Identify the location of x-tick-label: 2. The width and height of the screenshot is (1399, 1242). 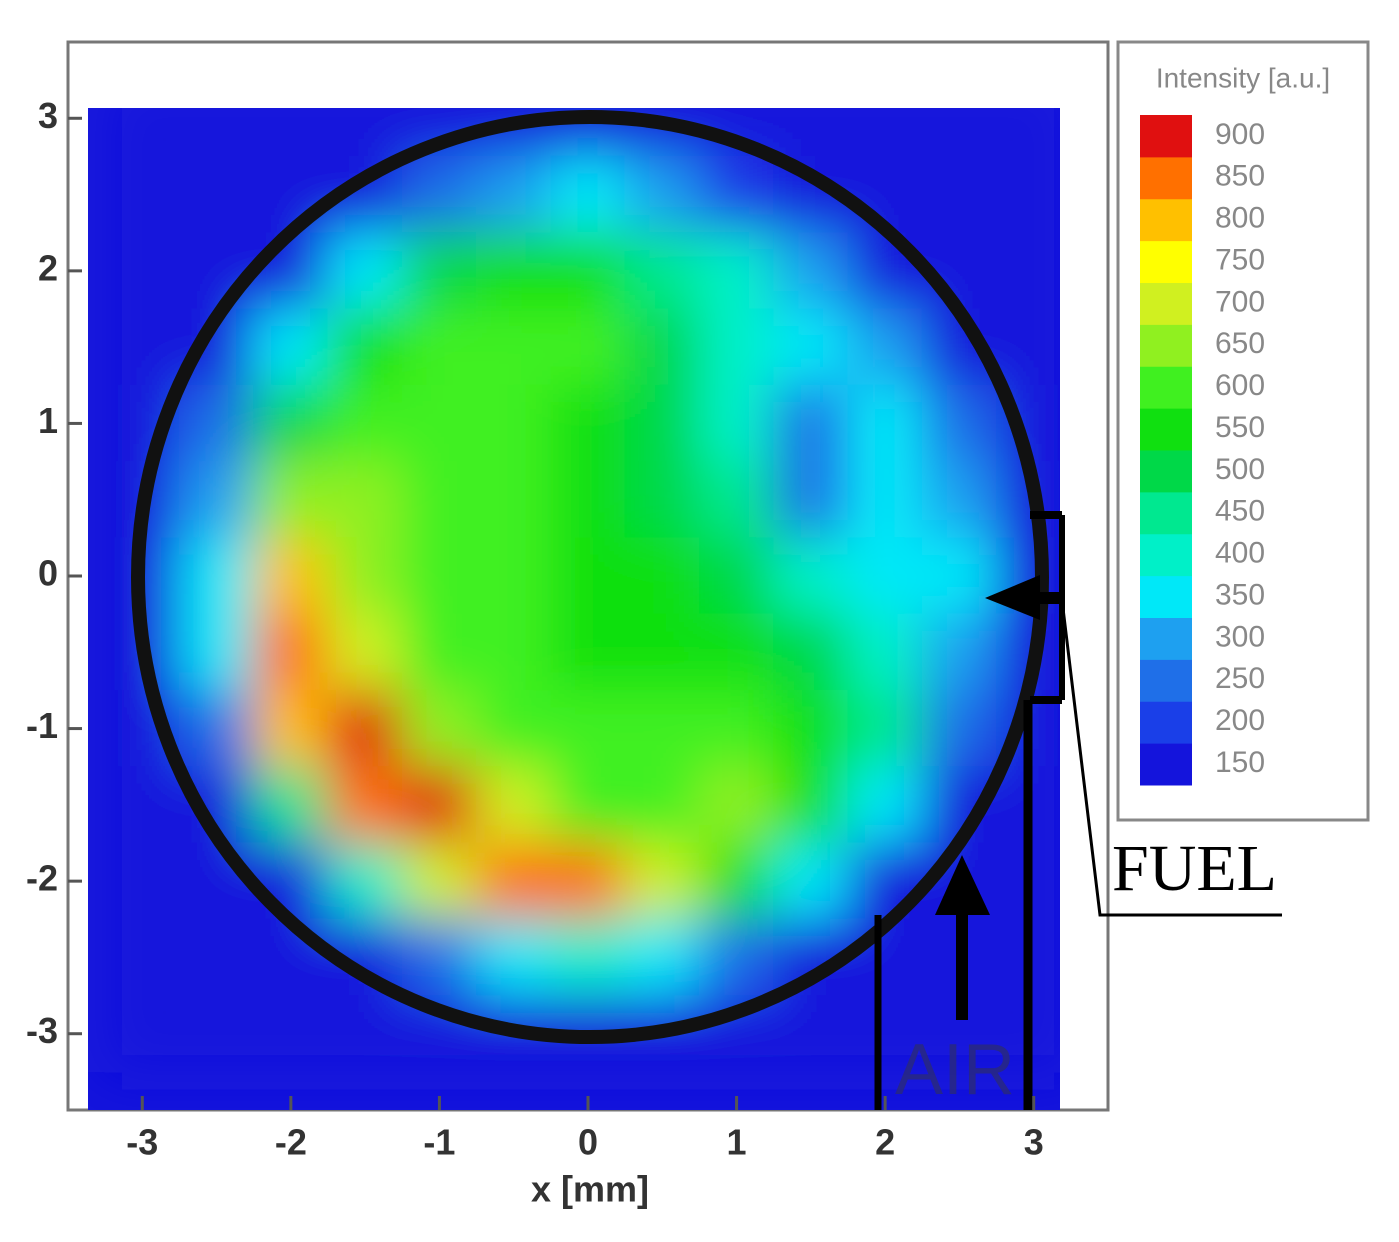
(885, 1142).